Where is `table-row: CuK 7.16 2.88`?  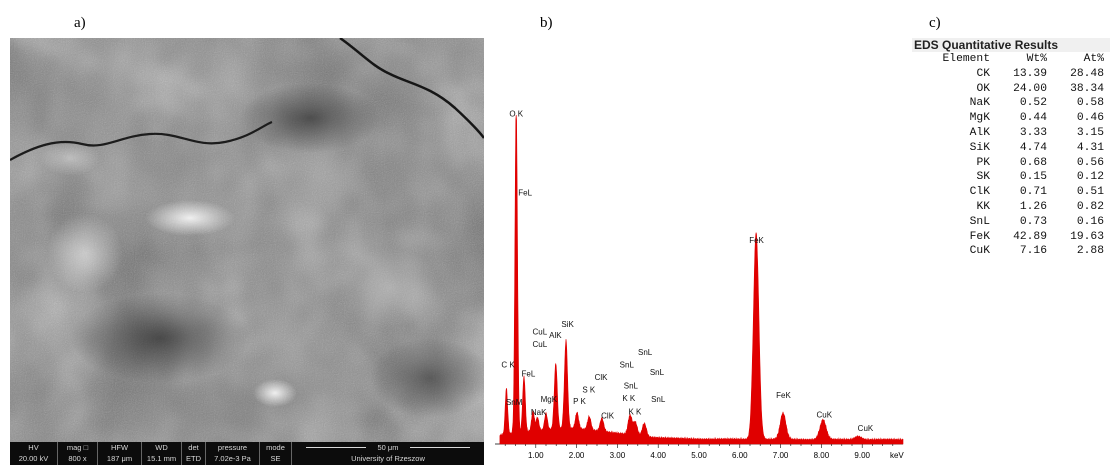 table-row: CuK 7.16 2.88 is located at coordinates (1008, 251).